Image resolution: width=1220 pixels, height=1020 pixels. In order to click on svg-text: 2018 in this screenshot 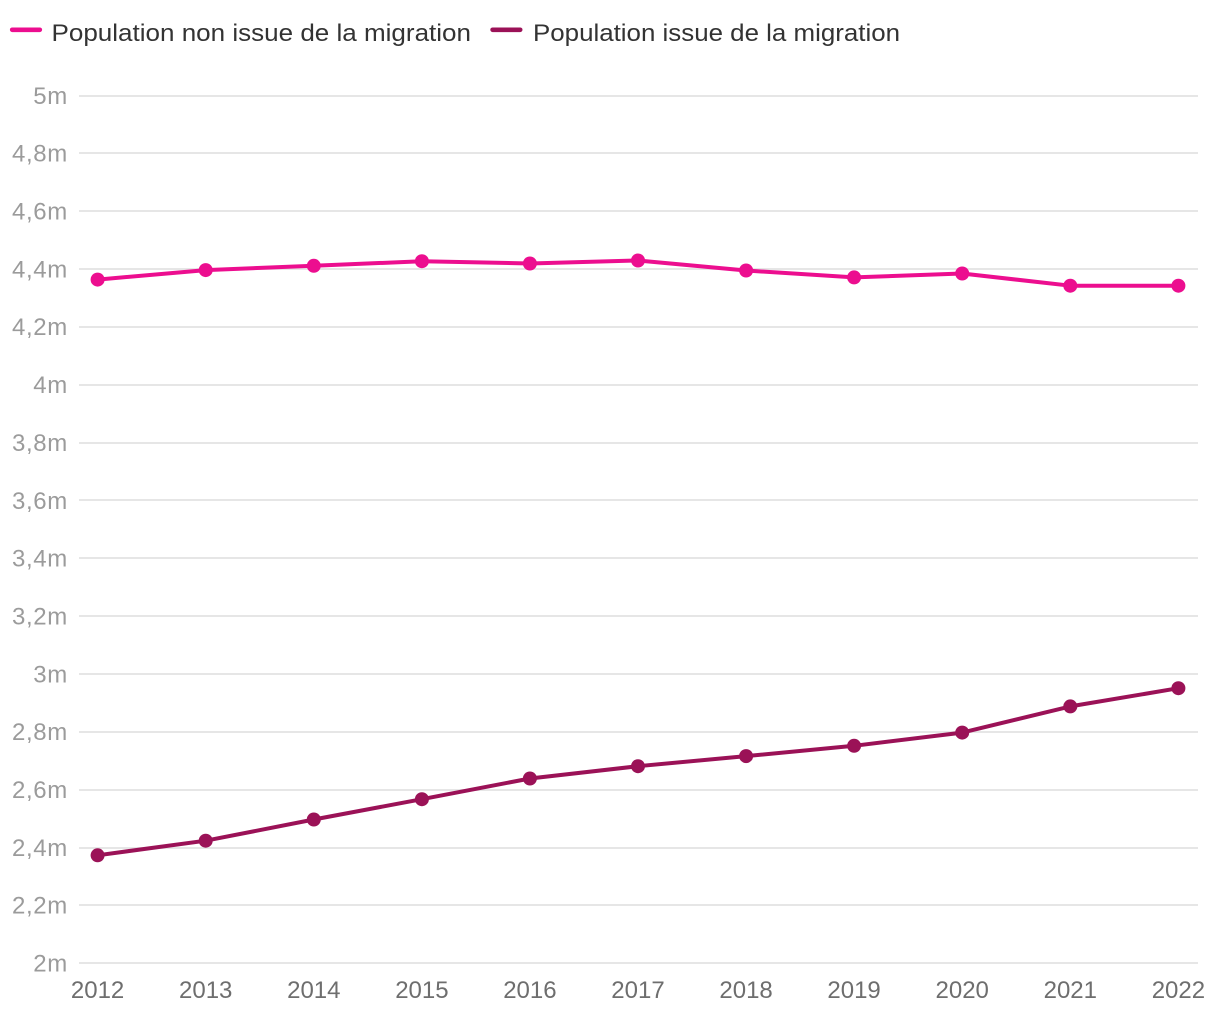, I will do `click(745, 990)`.